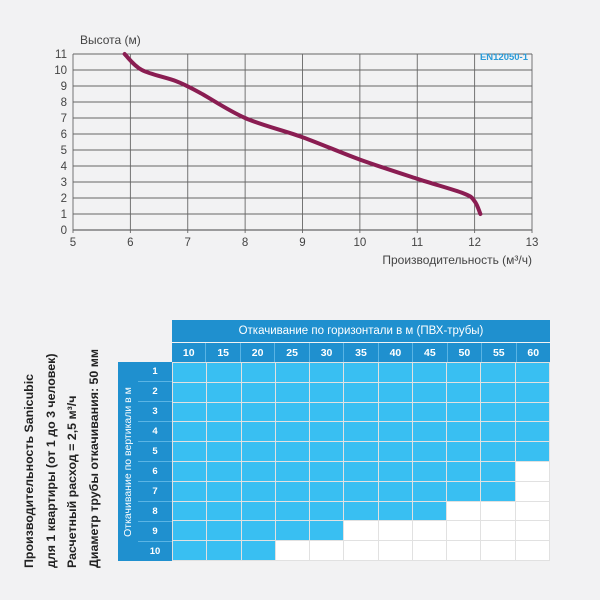 This screenshot has height=600, width=600. What do you see at coordinates (359, 243) in the screenshot?
I see `x-tick-label: 10` at bounding box center [359, 243].